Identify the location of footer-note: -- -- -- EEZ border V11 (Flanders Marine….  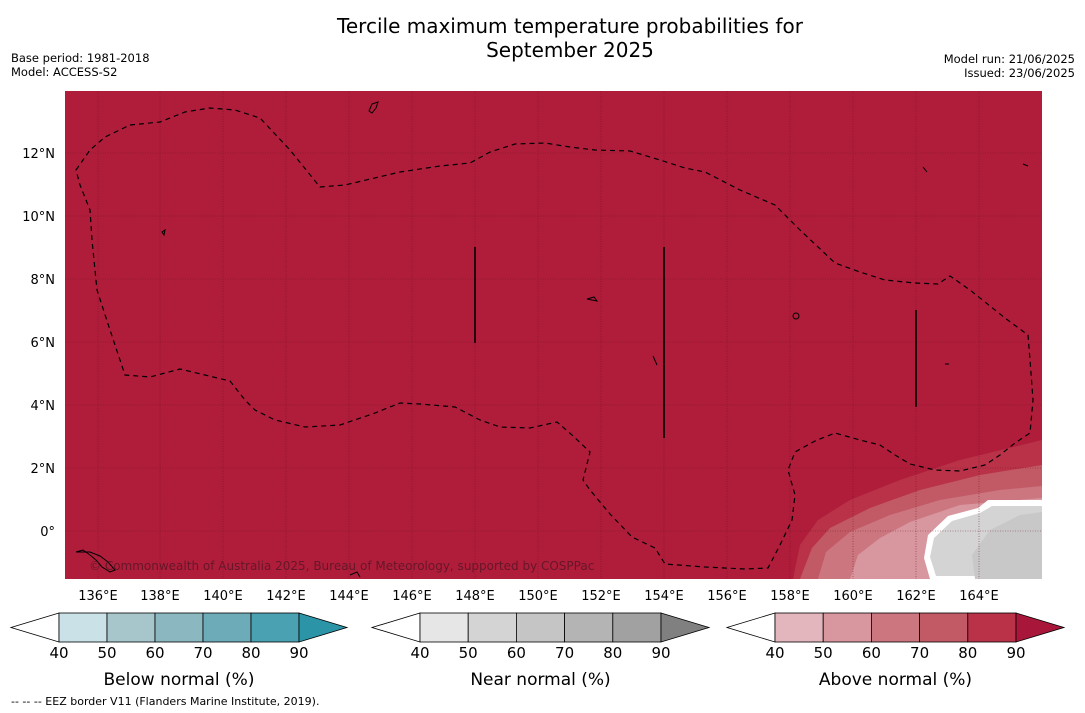
(165, 701).